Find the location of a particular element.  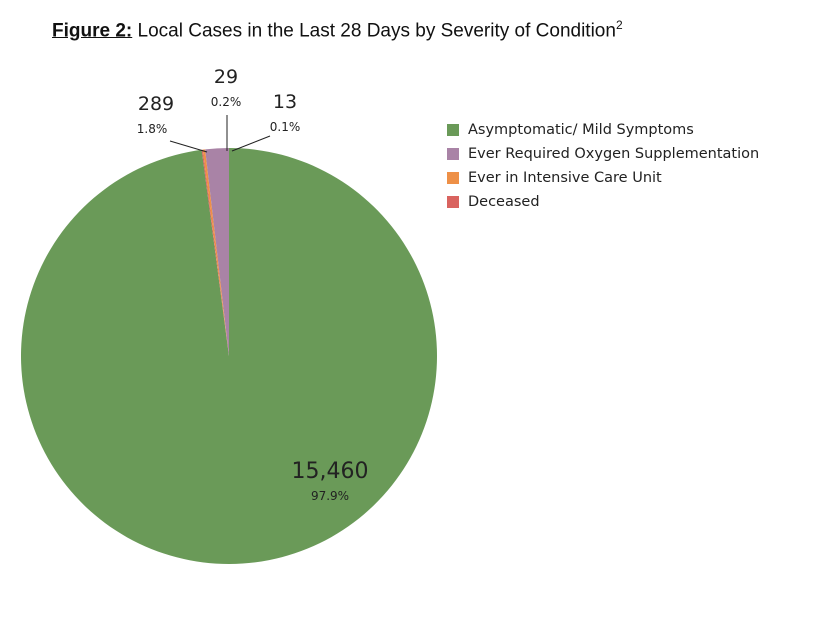

legend-label: Ever in Intensive Care Unit is located at coordinates (565, 178).